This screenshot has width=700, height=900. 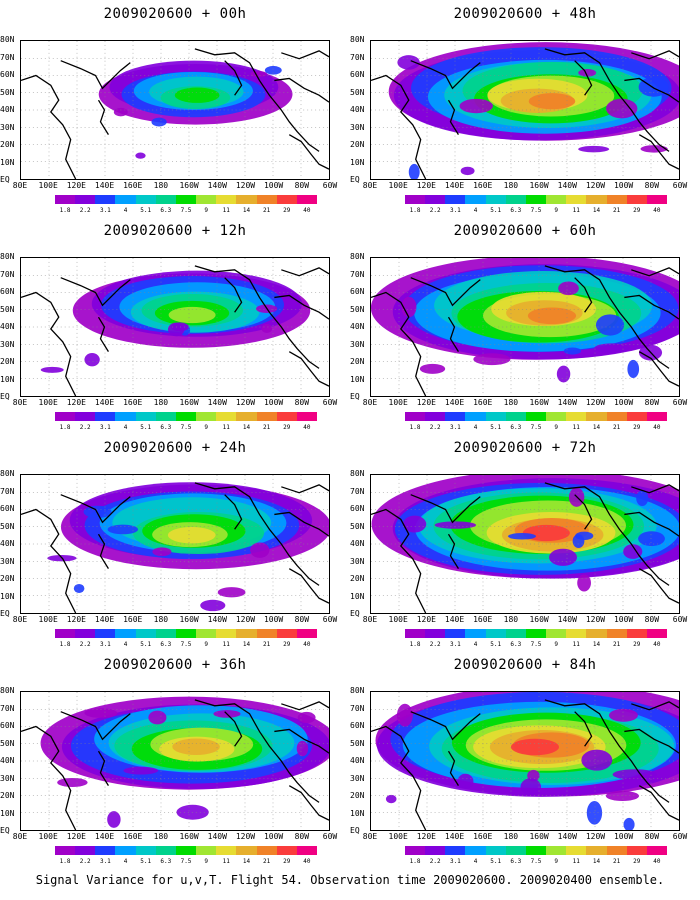 I want to click on lon-tick-label: 160W, so click(x=539, y=619).